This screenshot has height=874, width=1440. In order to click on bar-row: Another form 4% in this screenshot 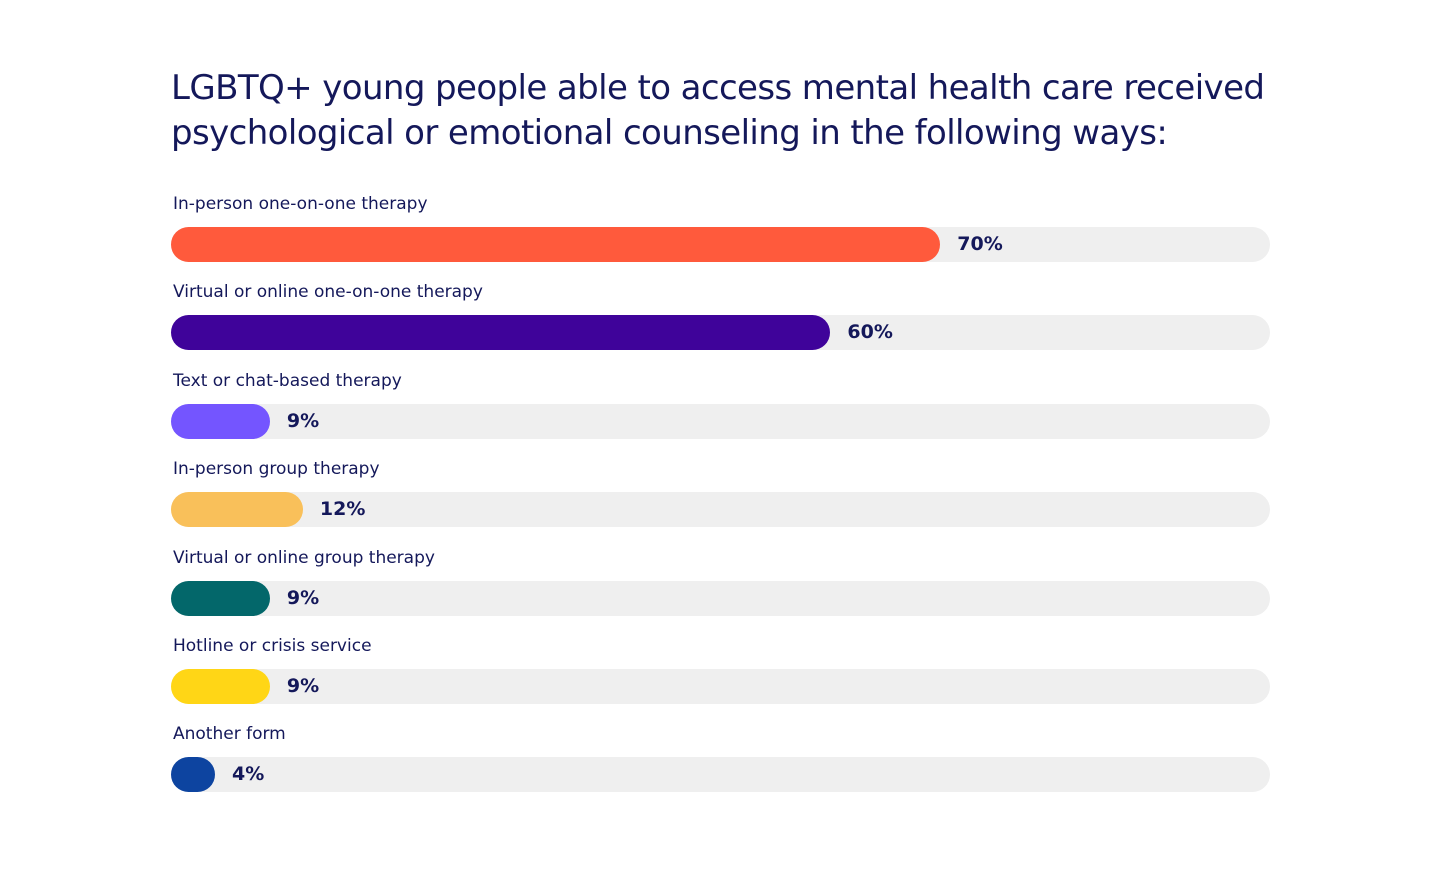, I will do `click(720, 766)`.